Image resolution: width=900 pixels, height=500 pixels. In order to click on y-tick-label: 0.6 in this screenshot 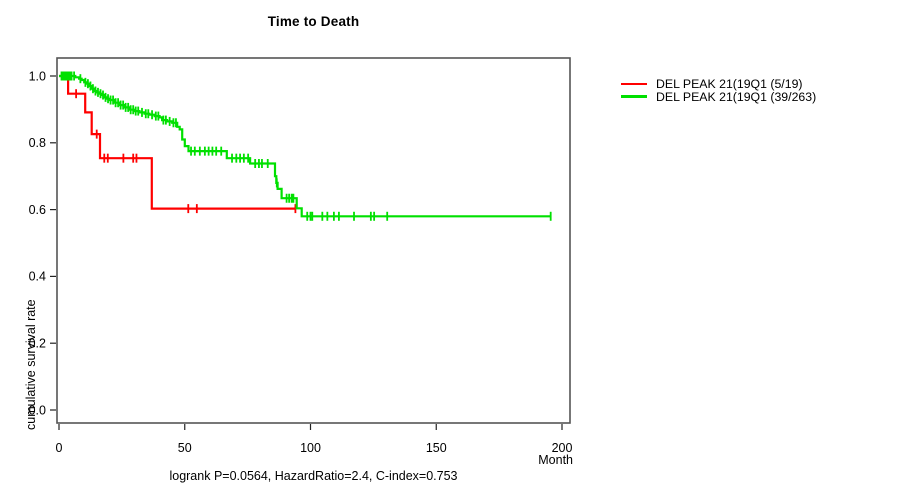, I will do `click(37, 210)`.